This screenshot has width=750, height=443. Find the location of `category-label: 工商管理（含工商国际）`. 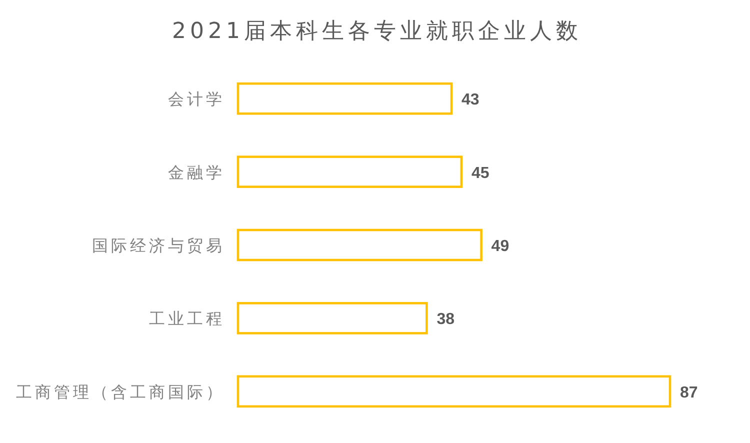

category-label: 工商管理（含工商国际） is located at coordinates (120, 393).